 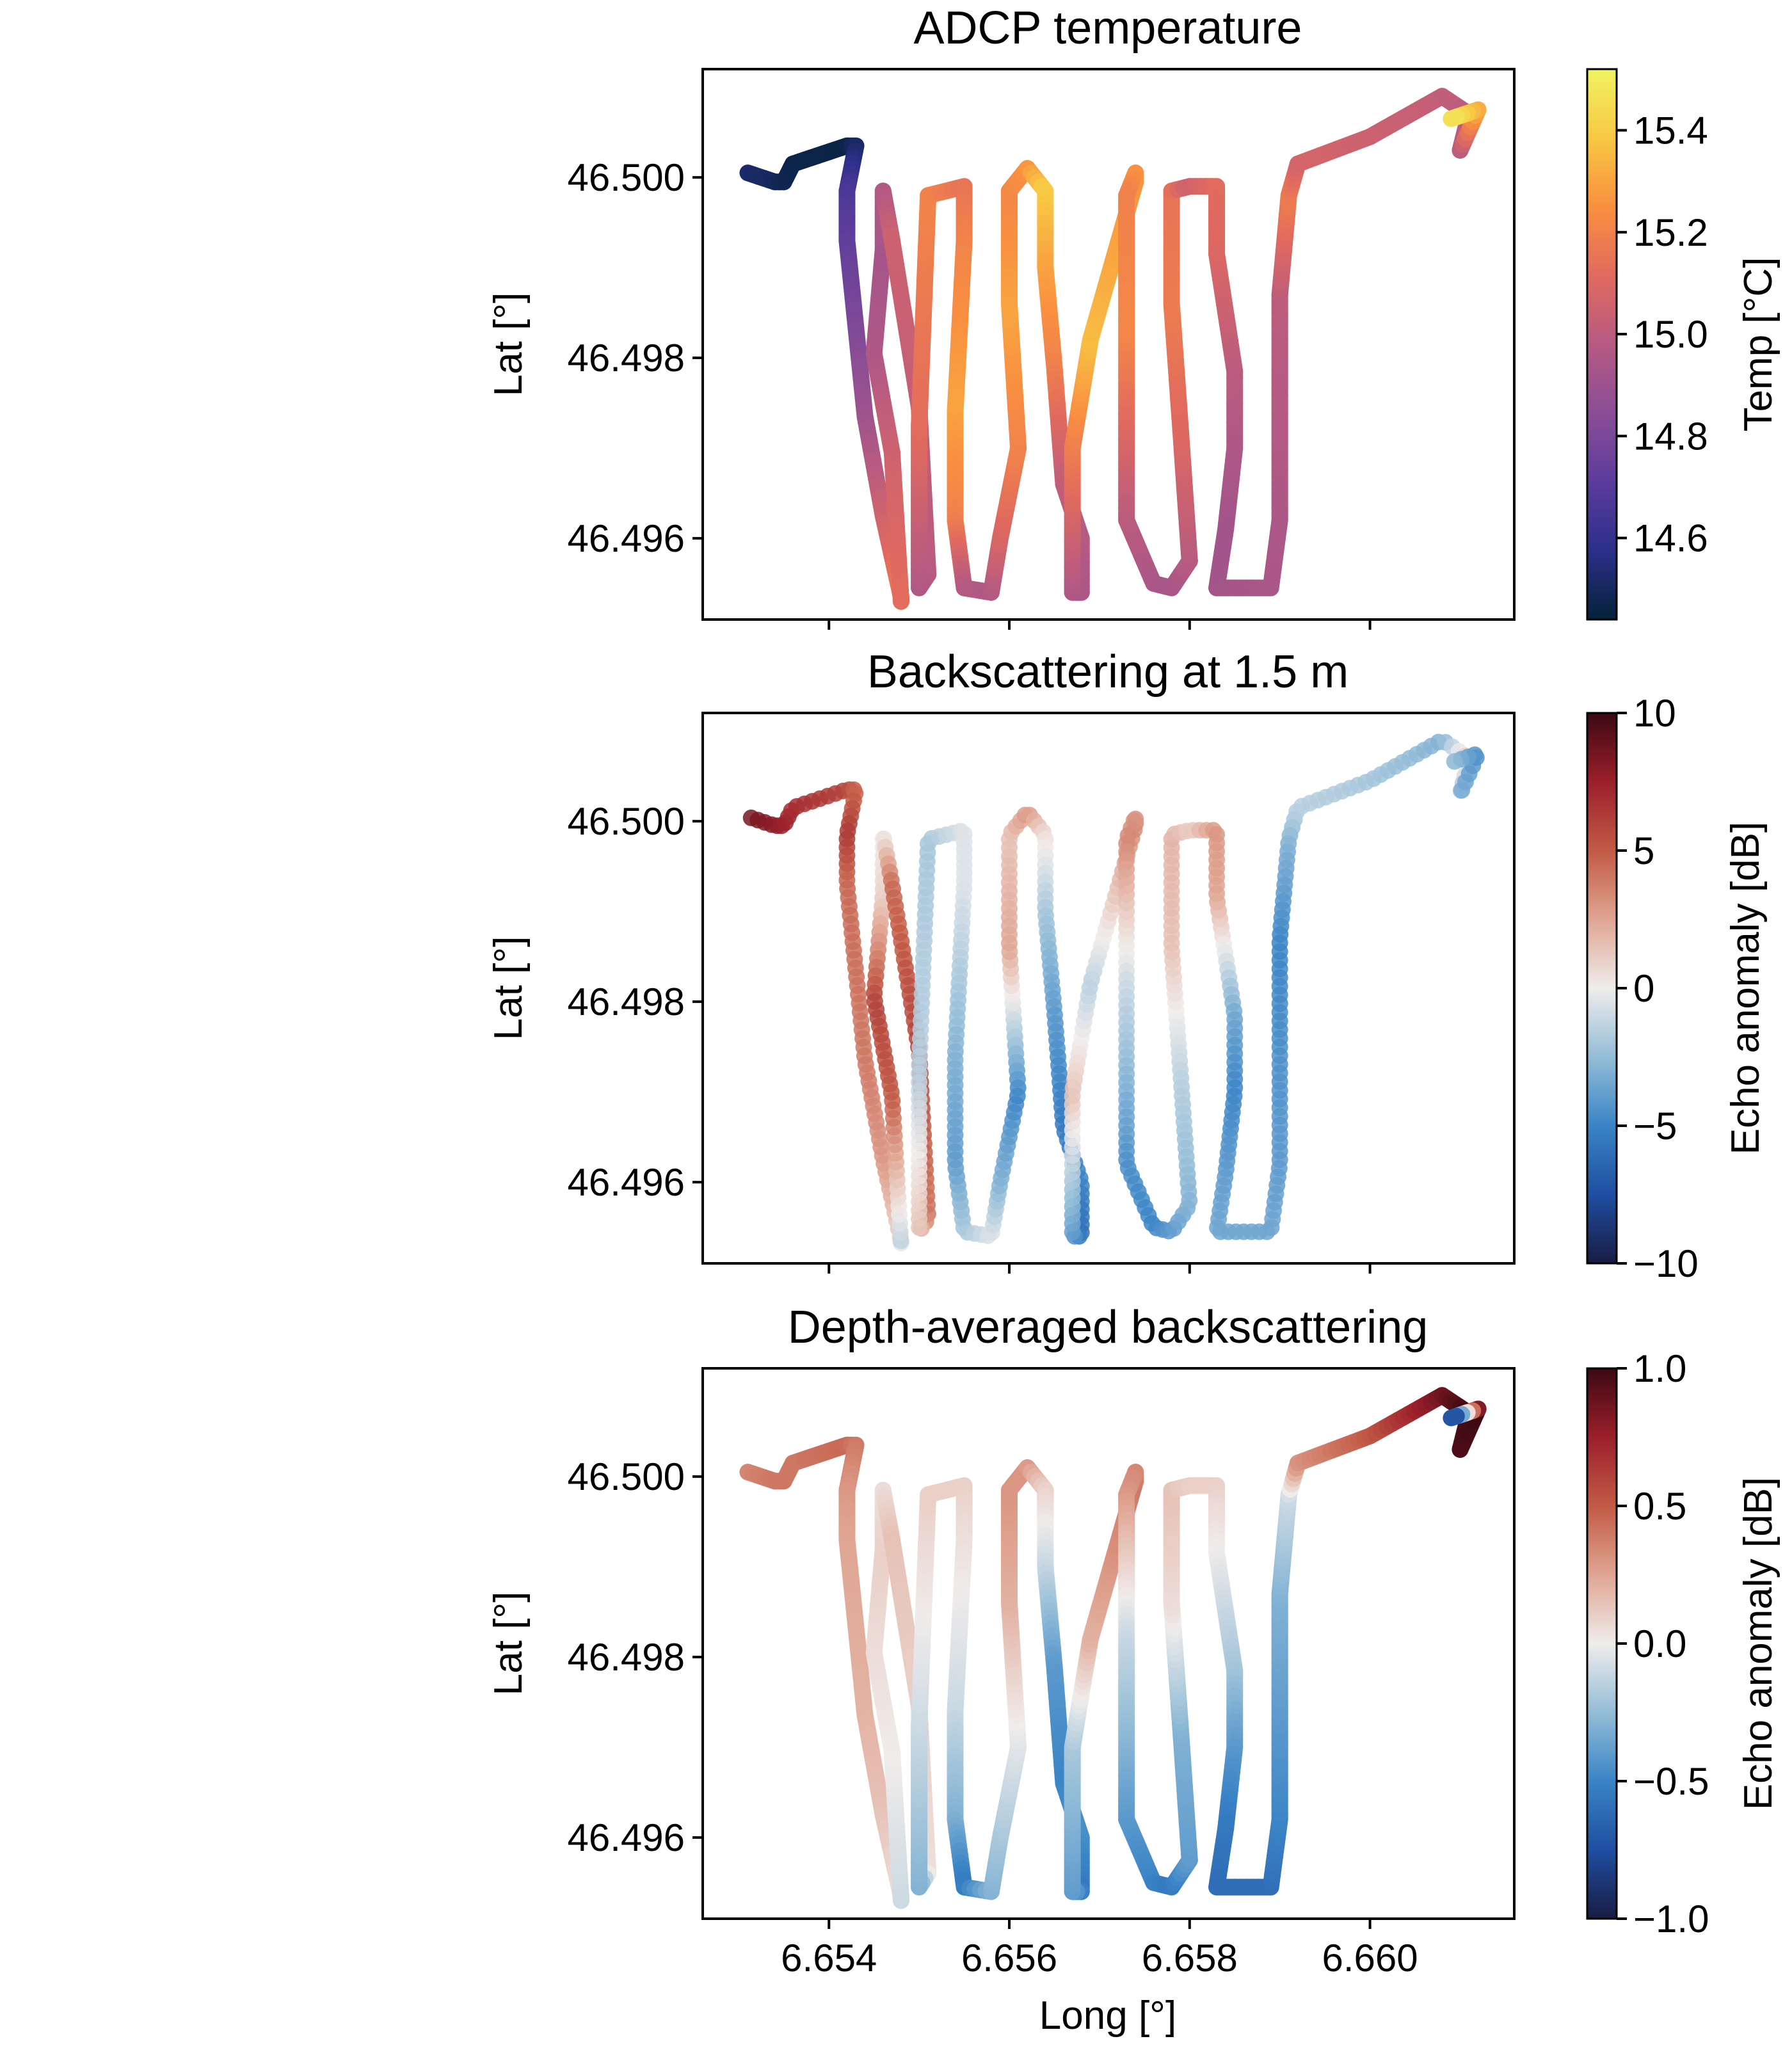 What do you see at coordinates (1107, 2016) in the screenshot?
I see `x-axis-label: Long [°]` at bounding box center [1107, 2016].